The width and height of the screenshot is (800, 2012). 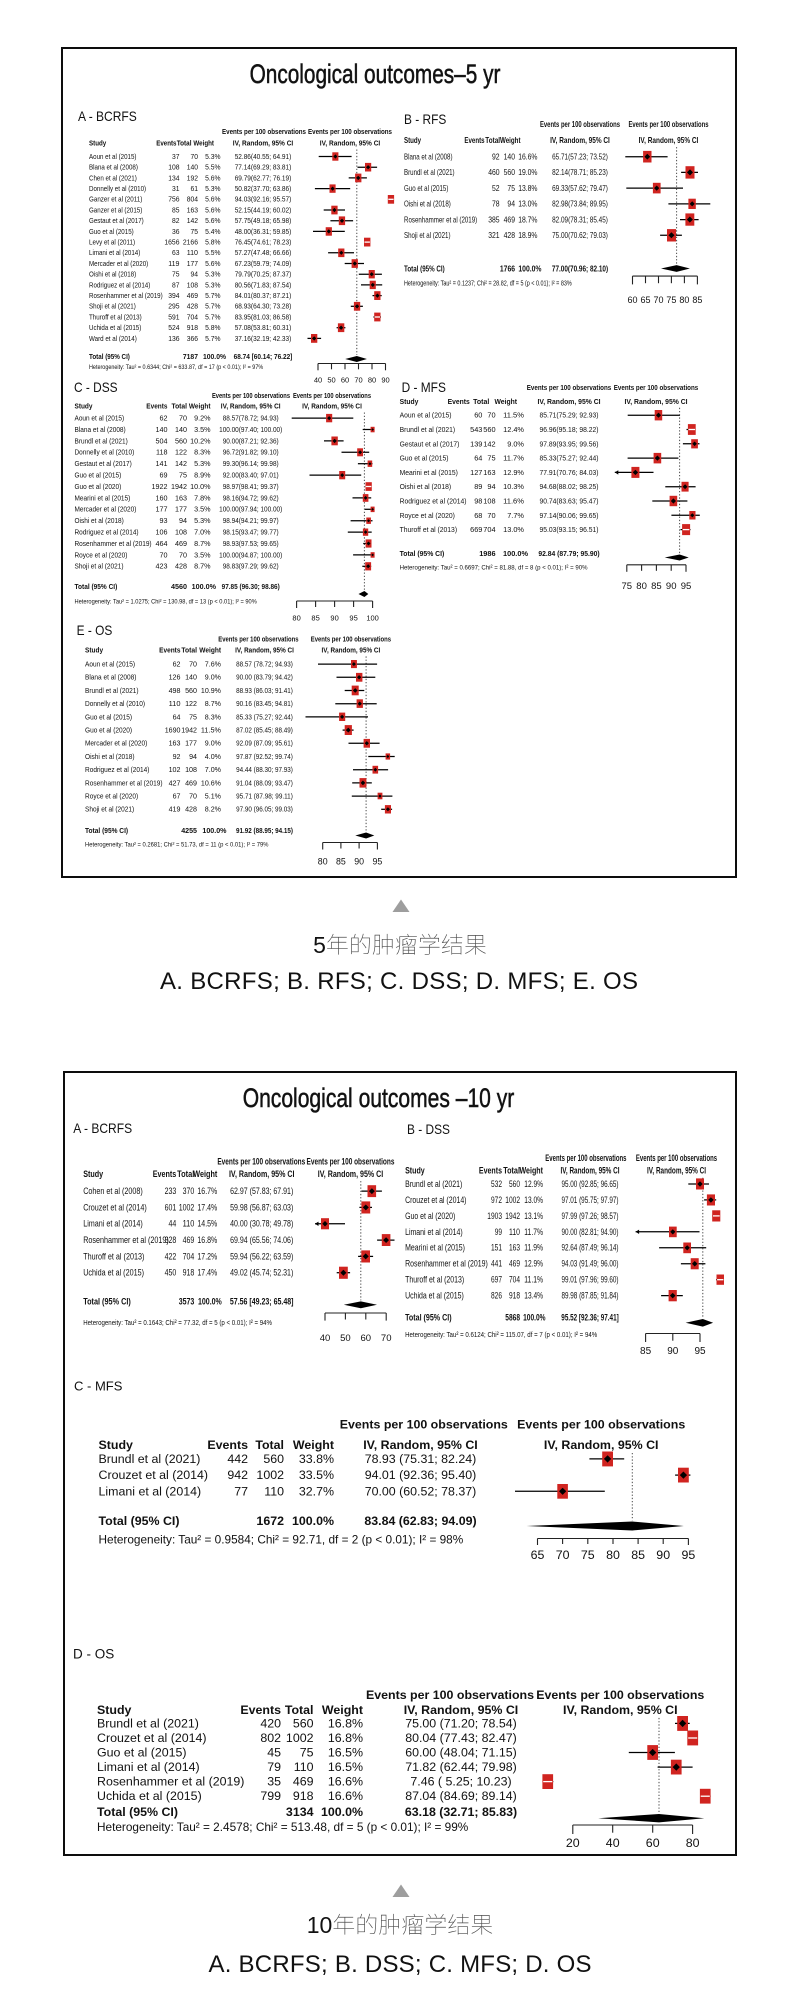 I want to click on svg-text: A - BCRFS, so click(x=107, y=116).